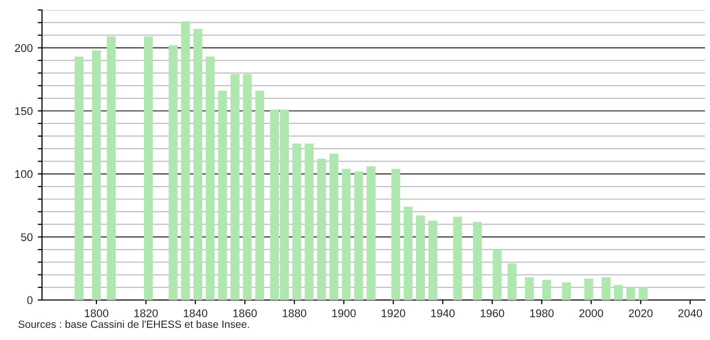 This screenshot has width=710, height=340. Describe the element at coordinates (24, 174) in the screenshot. I see `y-tick-label: 100` at that location.